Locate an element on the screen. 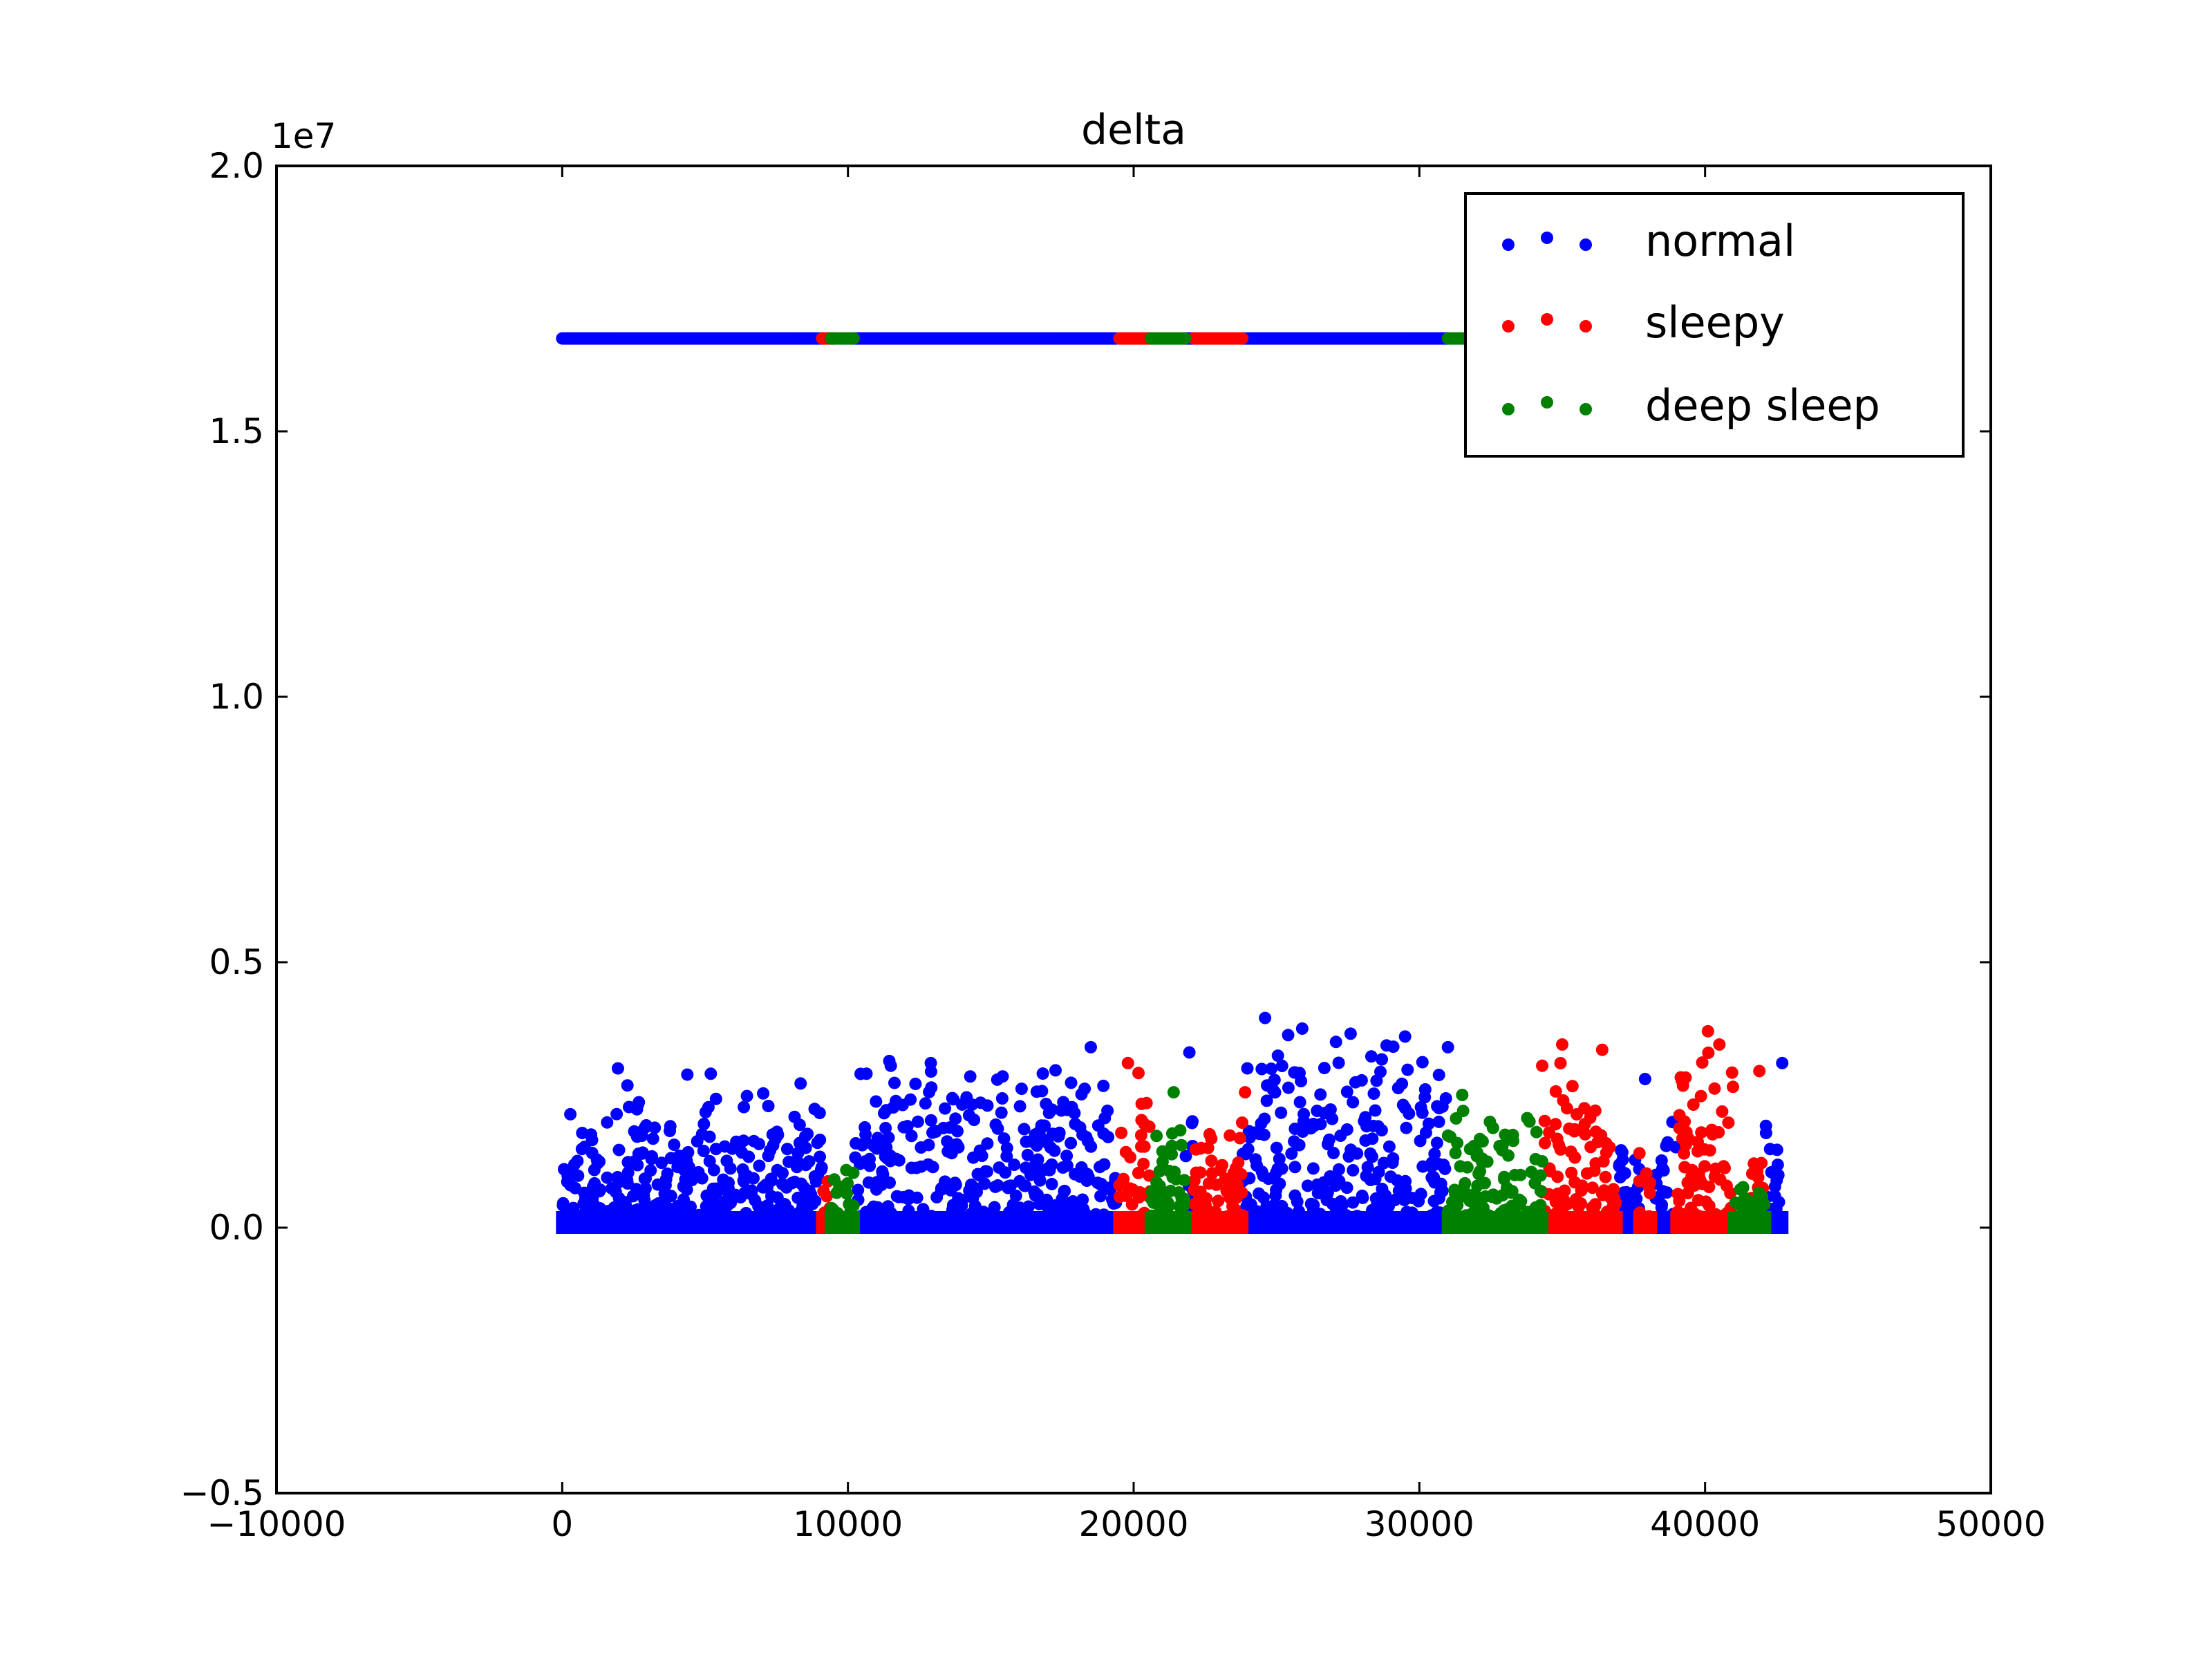  legend: normal sleepy deep sleep is located at coordinates (1714, 325).